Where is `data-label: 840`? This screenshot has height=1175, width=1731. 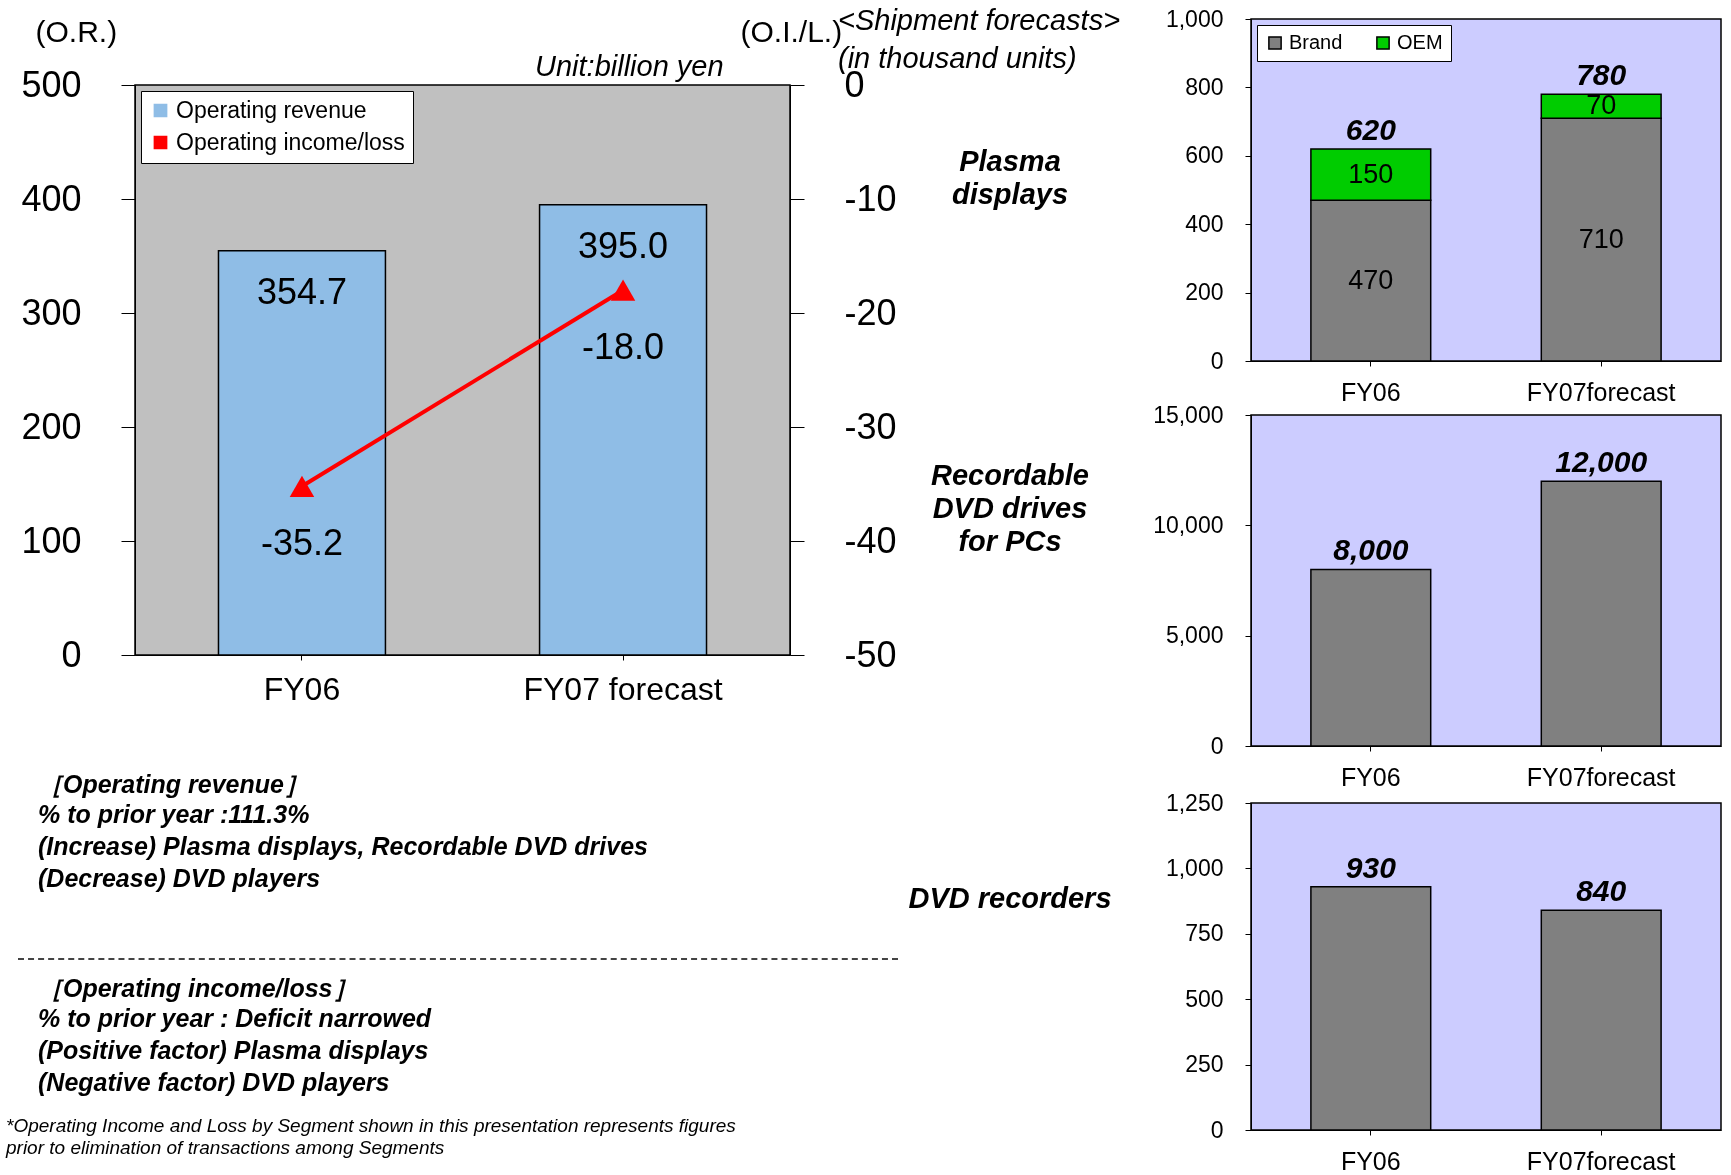 data-label: 840 is located at coordinates (1601, 891).